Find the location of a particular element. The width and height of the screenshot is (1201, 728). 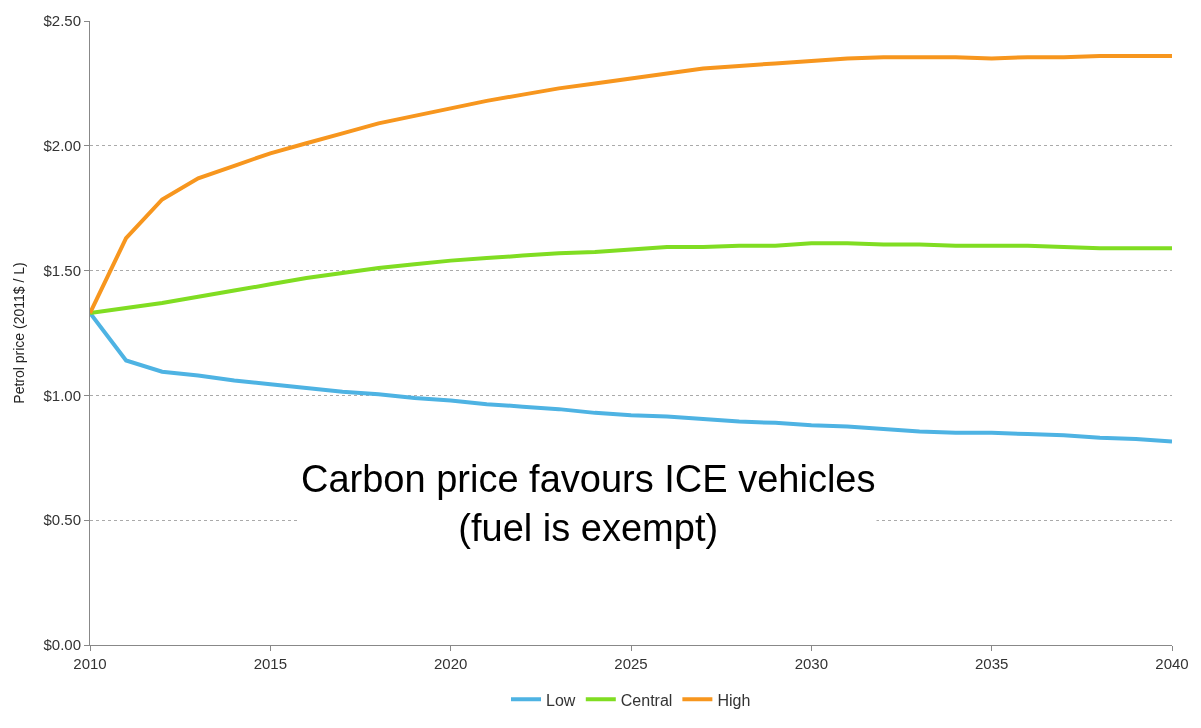

y-tick-label: $1.50 is located at coordinates (62, 270).